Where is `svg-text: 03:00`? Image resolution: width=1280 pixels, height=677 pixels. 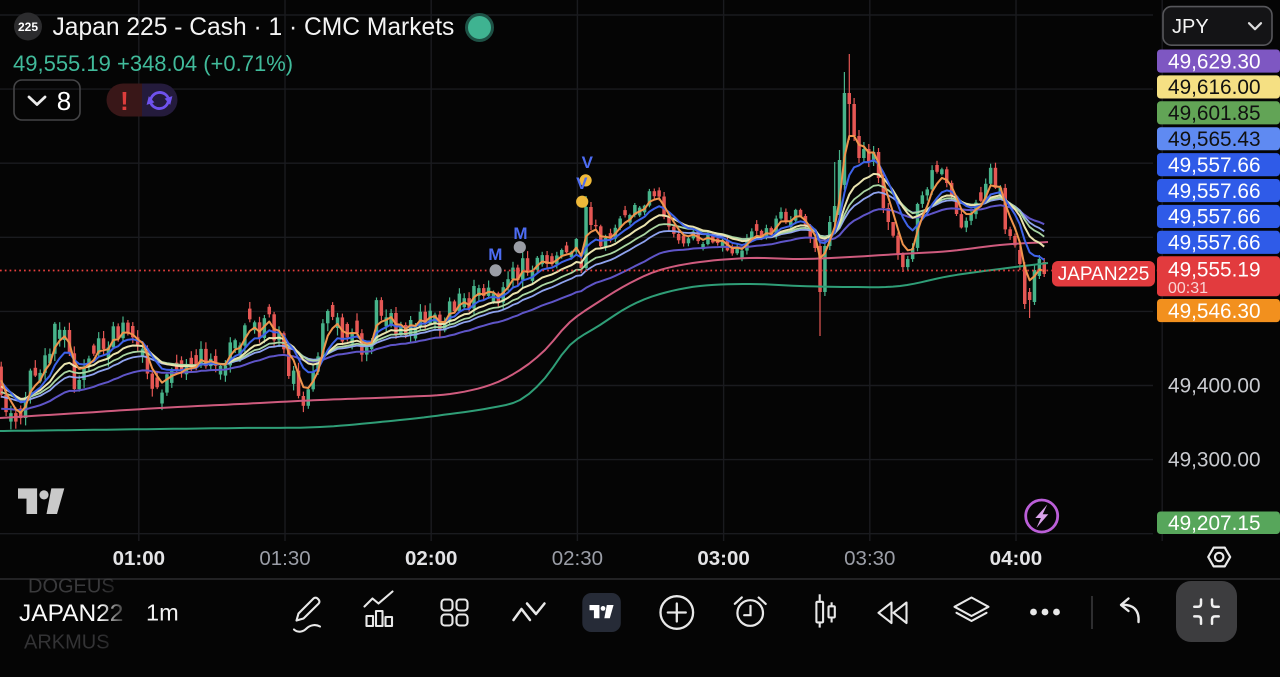
svg-text: 03:00 is located at coordinates (723, 558).